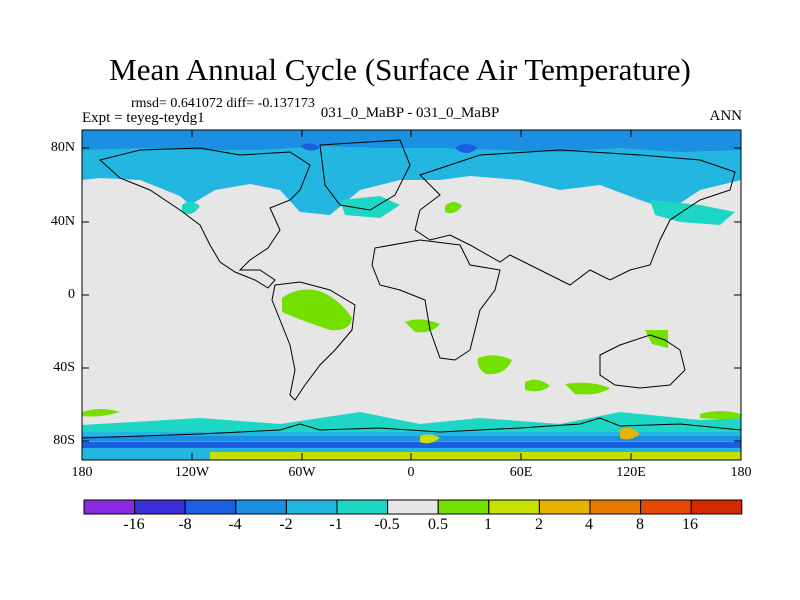 The height and width of the screenshot is (600, 800). I want to click on australia-outline, so click(642, 361).